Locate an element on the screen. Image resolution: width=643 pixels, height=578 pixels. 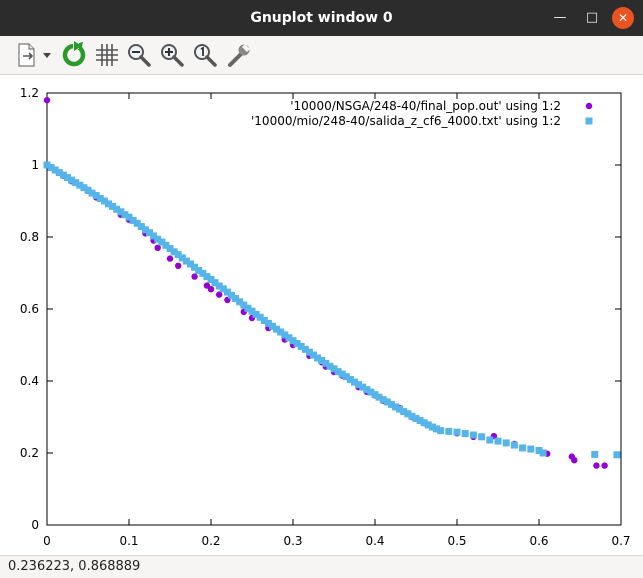
x-tick-label: 0.5 is located at coordinates (456, 541).